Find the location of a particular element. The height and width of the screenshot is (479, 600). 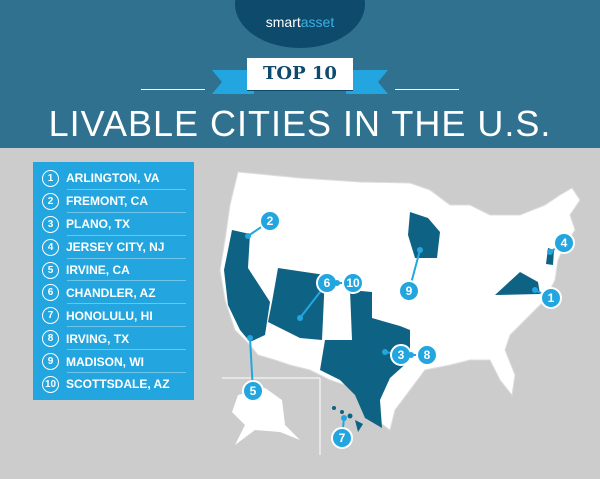

marker-5: 5 is located at coordinates (253, 368).